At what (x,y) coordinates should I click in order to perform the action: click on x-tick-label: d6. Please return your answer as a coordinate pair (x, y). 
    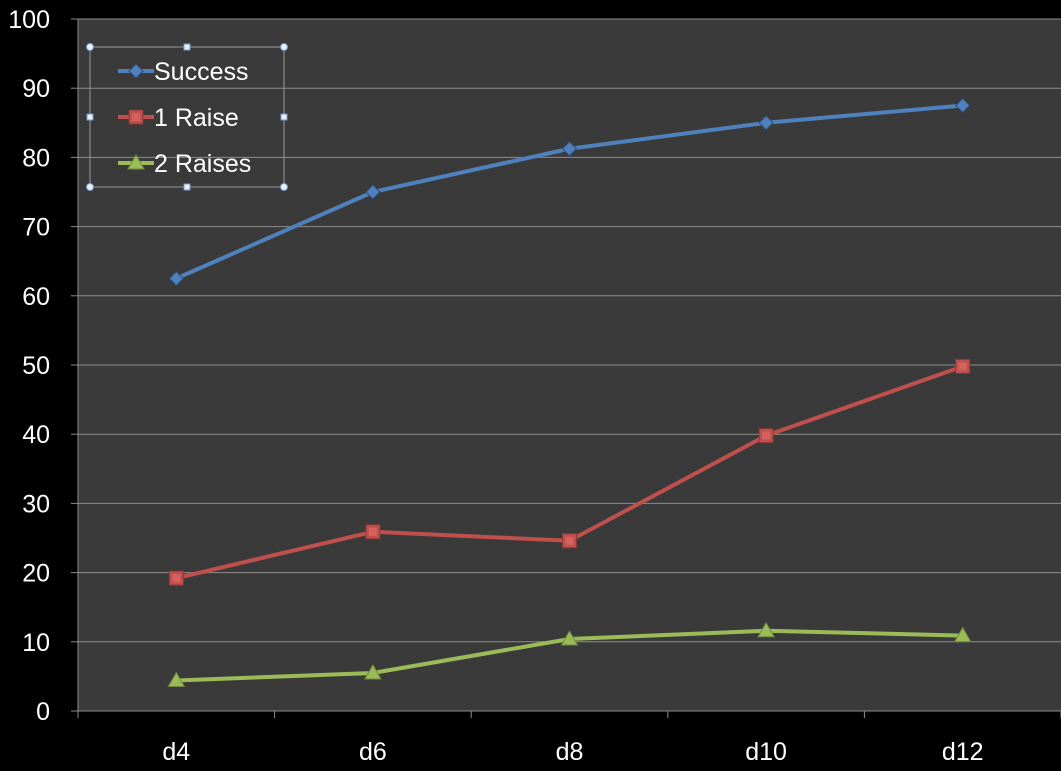
    Looking at the image, I should click on (373, 752).